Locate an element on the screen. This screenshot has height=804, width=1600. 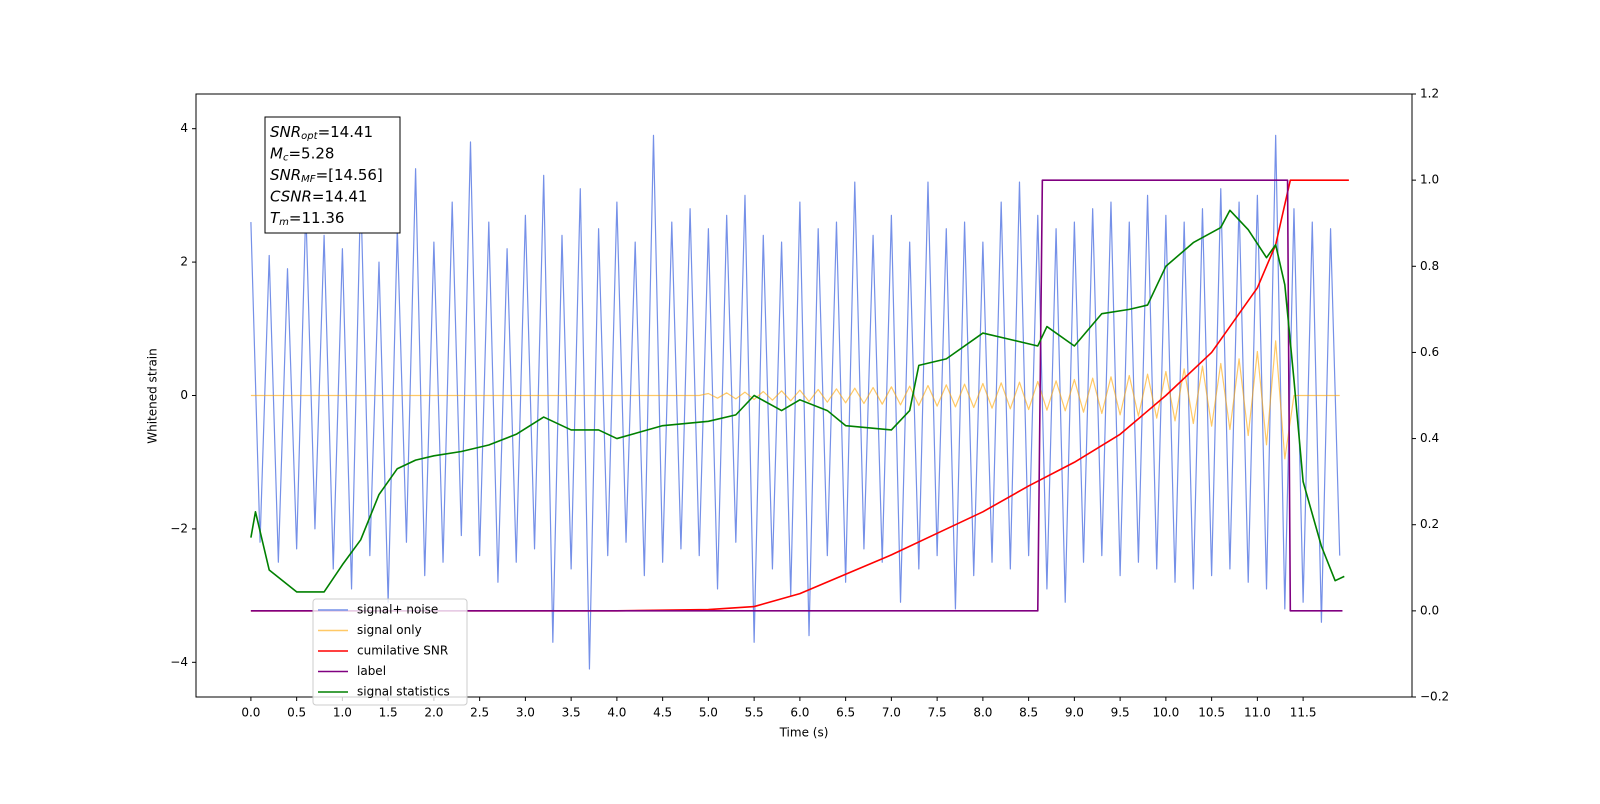
x-tick-label: 7.0 is located at coordinates (891, 713).